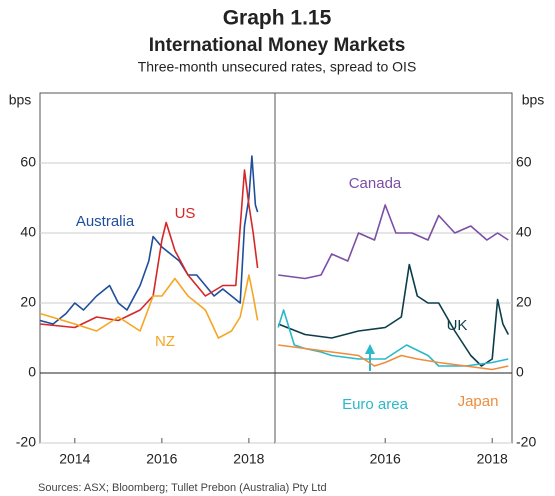  What do you see at coordinates (375, 183) in the screenshot?
I see `series-label: Canada` at bounding box center [375, 183].